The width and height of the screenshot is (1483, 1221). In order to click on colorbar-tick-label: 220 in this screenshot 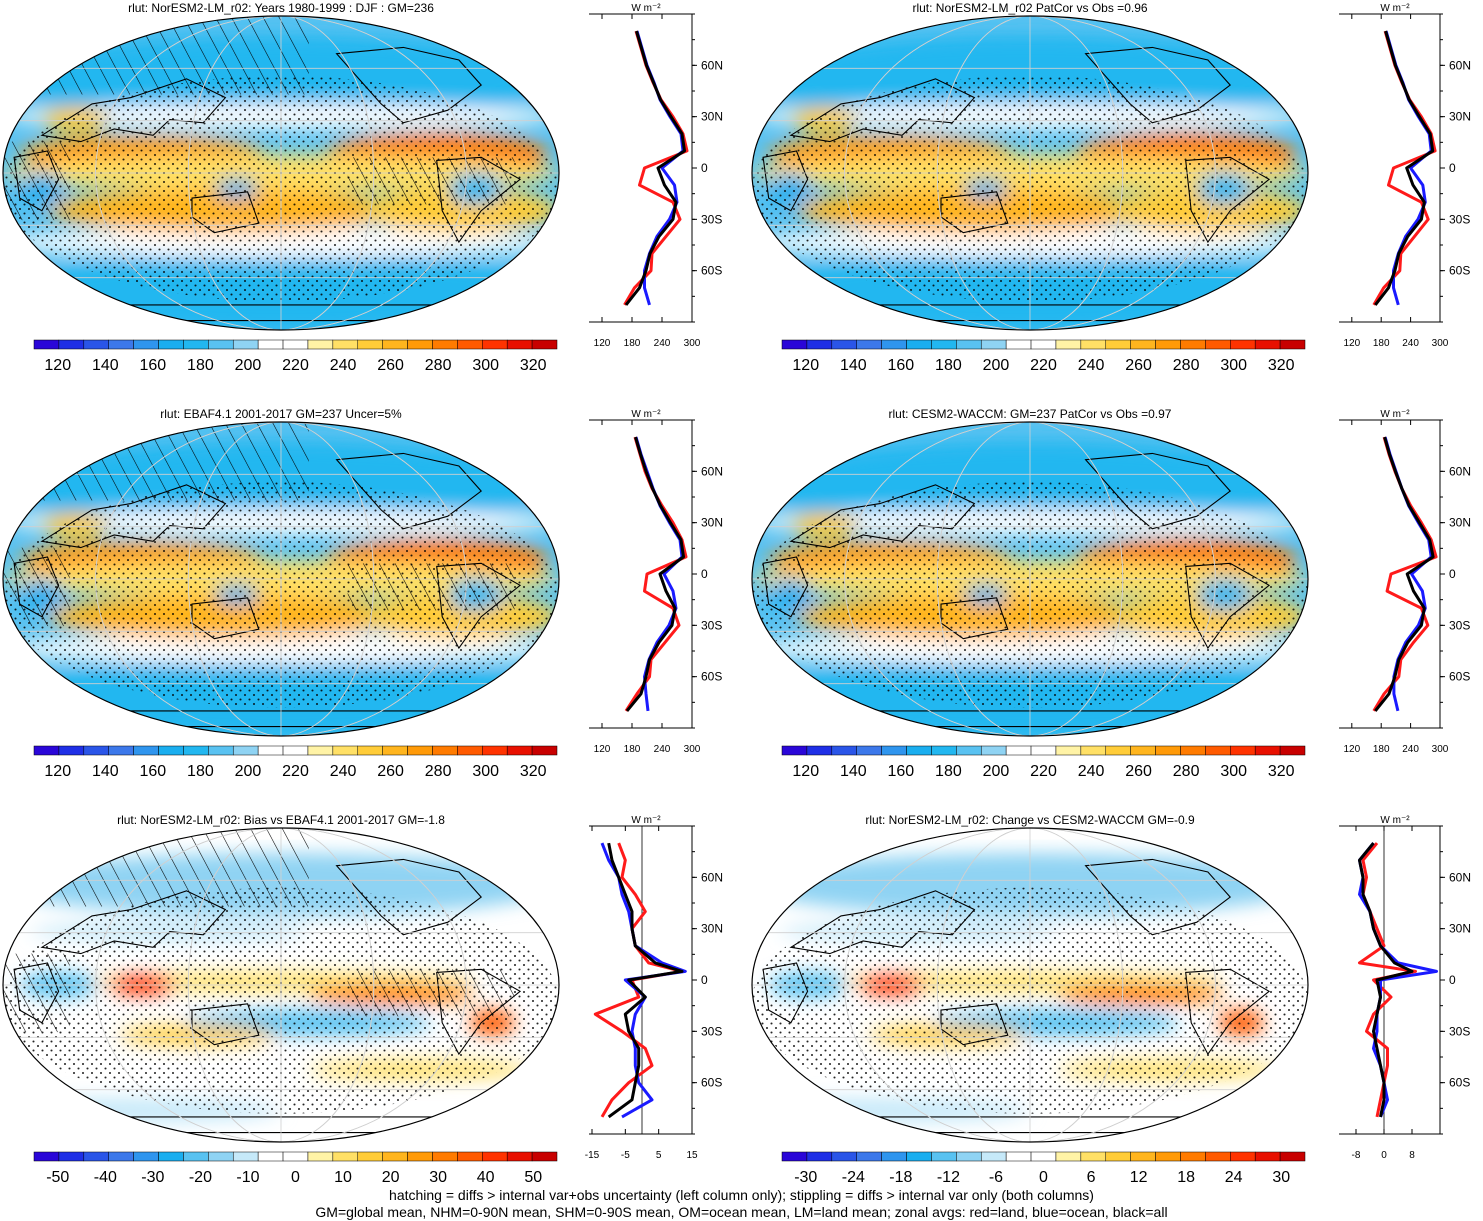, I will do `click(295, 771)`.